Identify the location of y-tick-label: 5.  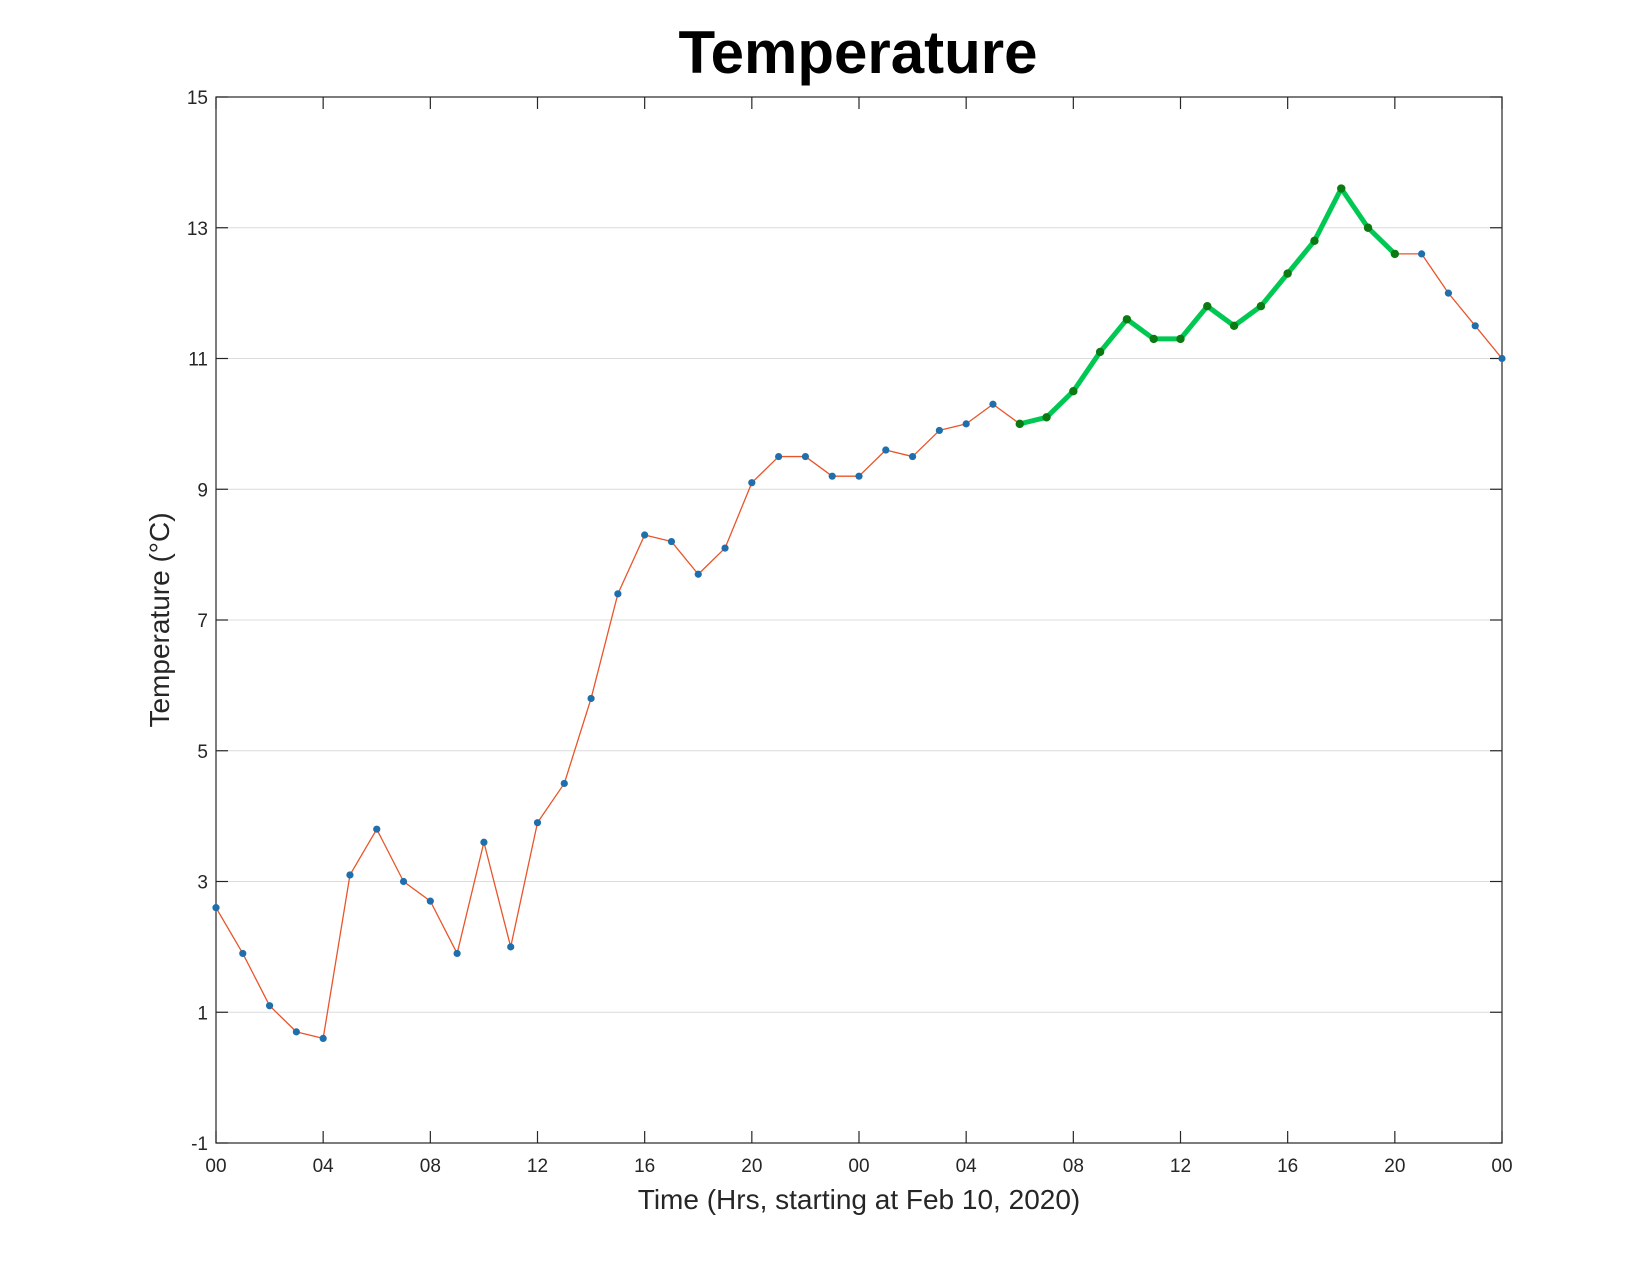
(202, 752).